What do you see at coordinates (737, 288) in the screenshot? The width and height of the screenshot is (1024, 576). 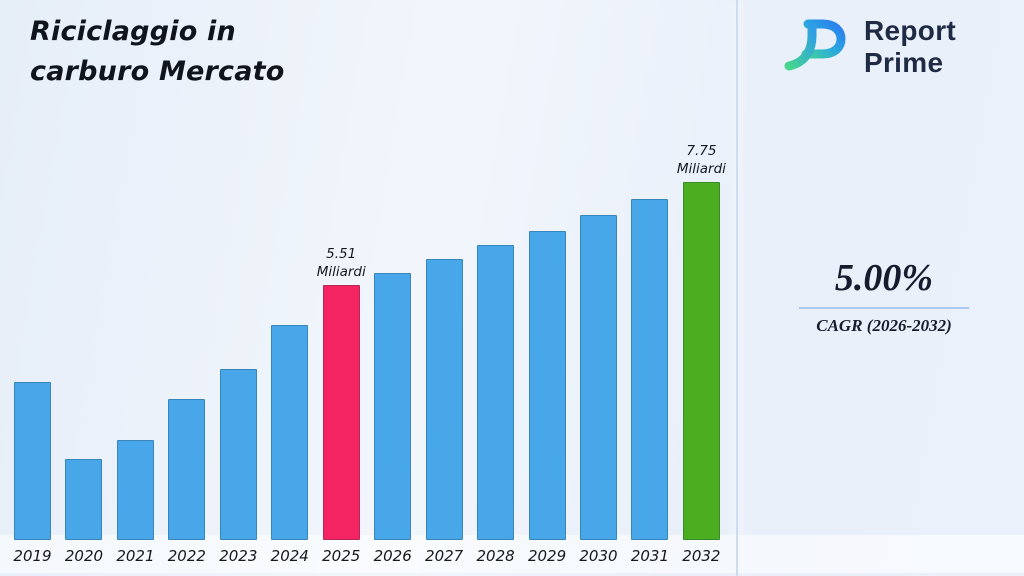 I see `vertical-divider` at bounding box center [737, 288].